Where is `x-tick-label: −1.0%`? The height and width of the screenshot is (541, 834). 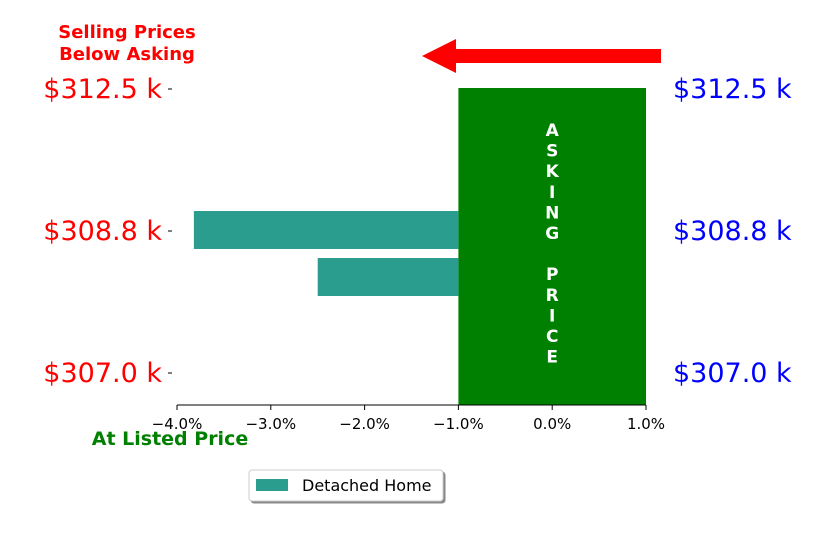
x-tick-label: −1.0% is located at coordinates (458, 424).